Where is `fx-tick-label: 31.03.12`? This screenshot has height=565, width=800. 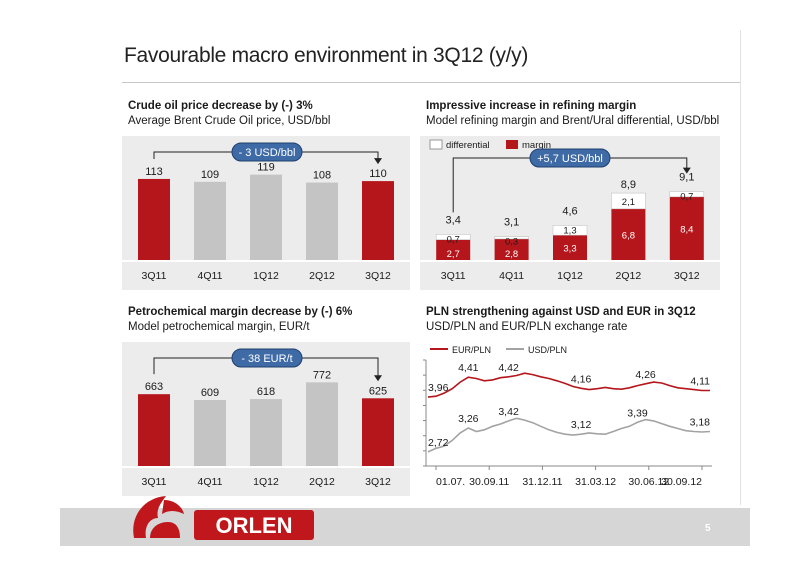 fx-tick-label: 31.03.12 is located at coordinates (595, 482).